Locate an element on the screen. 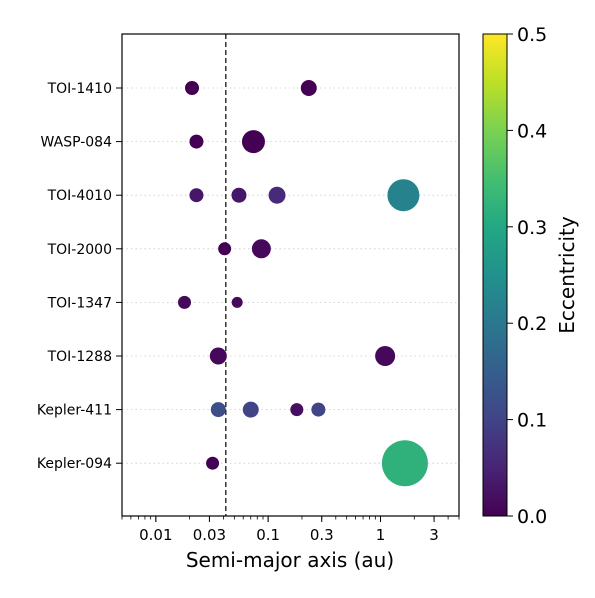 The width and height of the screenshot is (595, 598). y-tick-label: TOI-1288 is located at coordinates (79, 357).